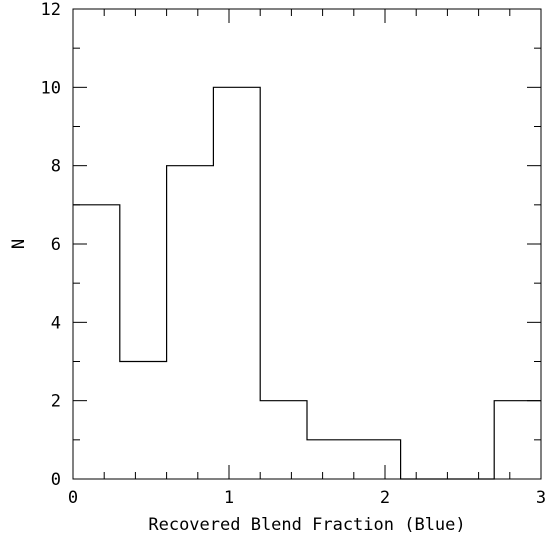 This screenshot has height=543, width=554. Describe the element at coordinates (541, 498) in the screenshot. I see `x-tick-label: 3` at that location.